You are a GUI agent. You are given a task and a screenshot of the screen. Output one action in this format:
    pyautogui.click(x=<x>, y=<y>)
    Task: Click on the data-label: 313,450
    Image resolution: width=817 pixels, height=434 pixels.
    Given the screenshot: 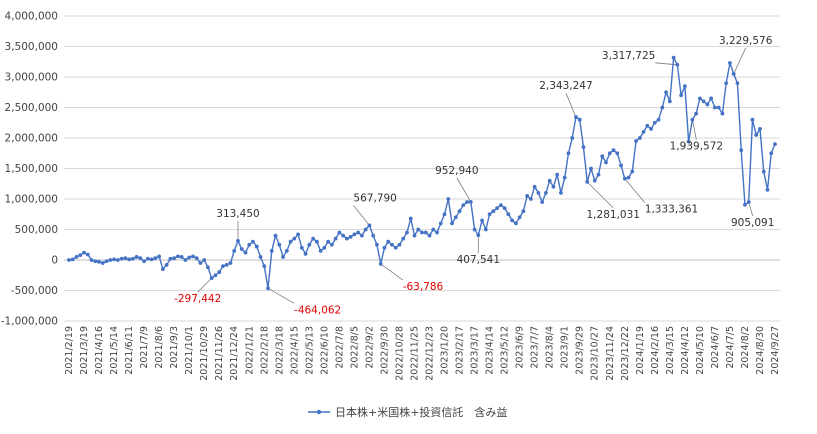 What is the action you would take?
    pyautogui.click(x=237, y=214)
    